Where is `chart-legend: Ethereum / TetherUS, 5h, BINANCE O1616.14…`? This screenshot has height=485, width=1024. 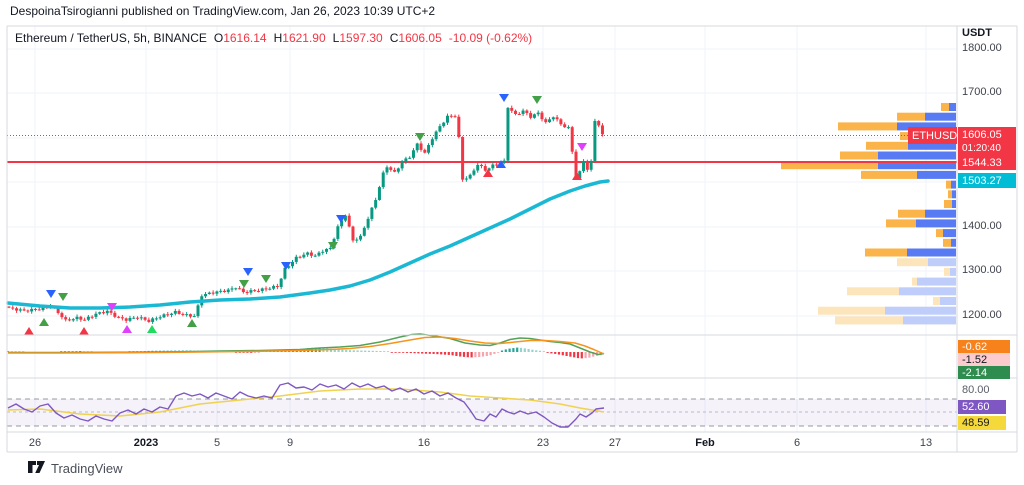
chart-legend: Ethereum / TetherUS, 5h, BINANCE O1616.14… is located at coordinates (273, 38).